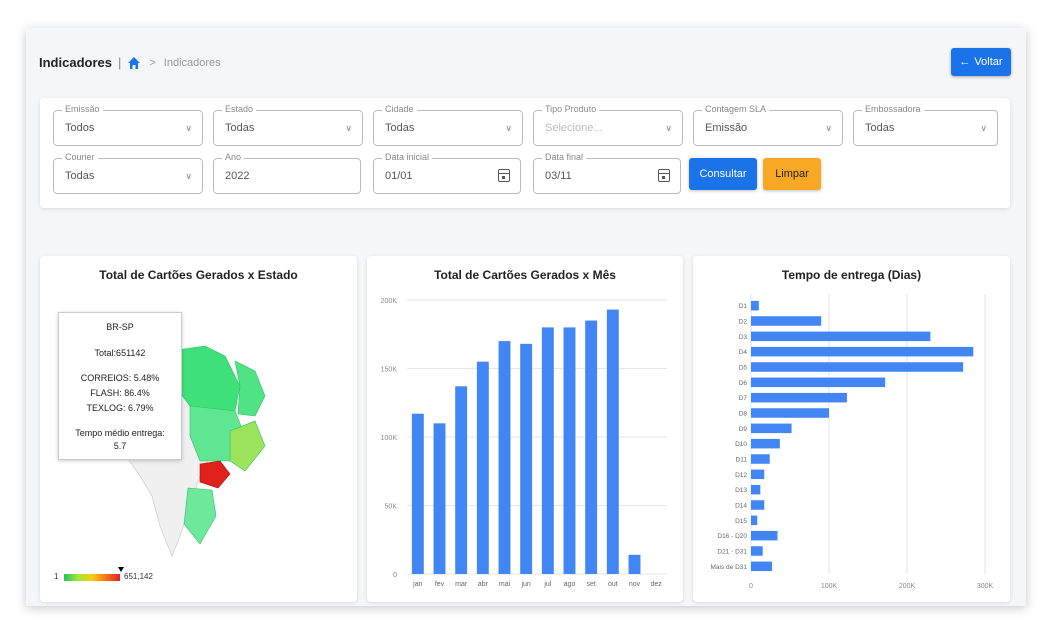 The height and width of the screenshot is (627, 1050). I want to click on tipo-produto-label: Tipo Produto, so click(571, 109).